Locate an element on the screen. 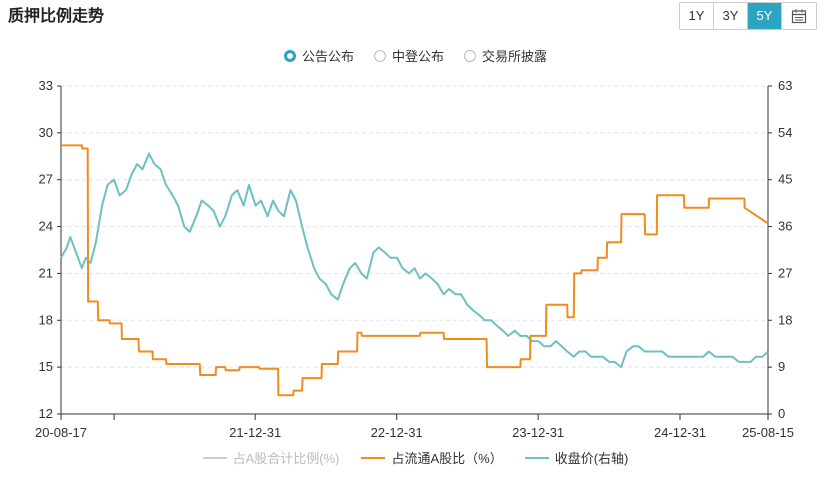 Image resolution: width=831 pixels, height=480 pixels. radio-label: 公告公布 is located at coordinates (327, 56).